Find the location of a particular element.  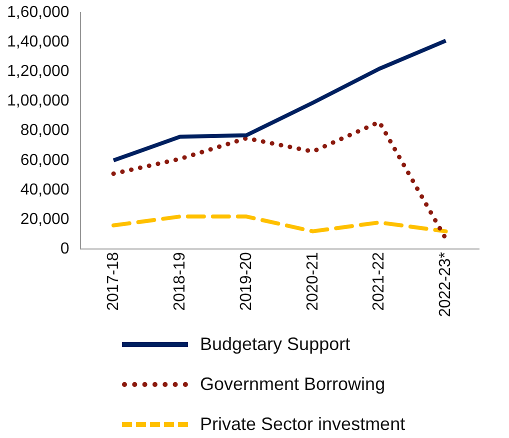

x-tick-label: 2020-21 is located at coordinates (313, 281).